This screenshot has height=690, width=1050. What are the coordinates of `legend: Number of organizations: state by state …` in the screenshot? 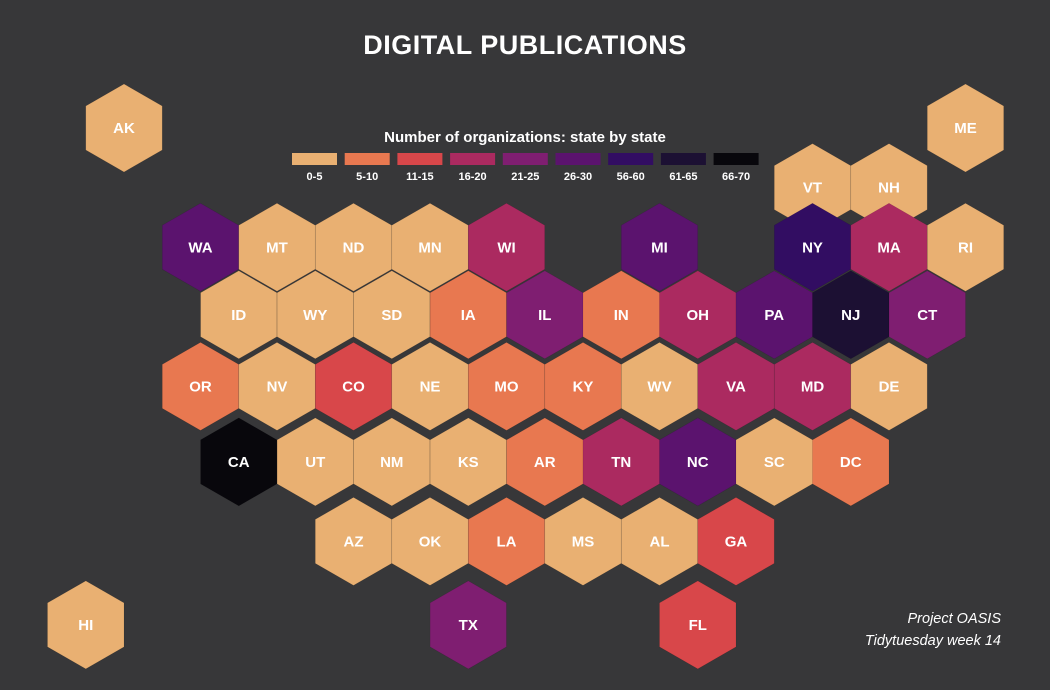 It's located at (525, 156).